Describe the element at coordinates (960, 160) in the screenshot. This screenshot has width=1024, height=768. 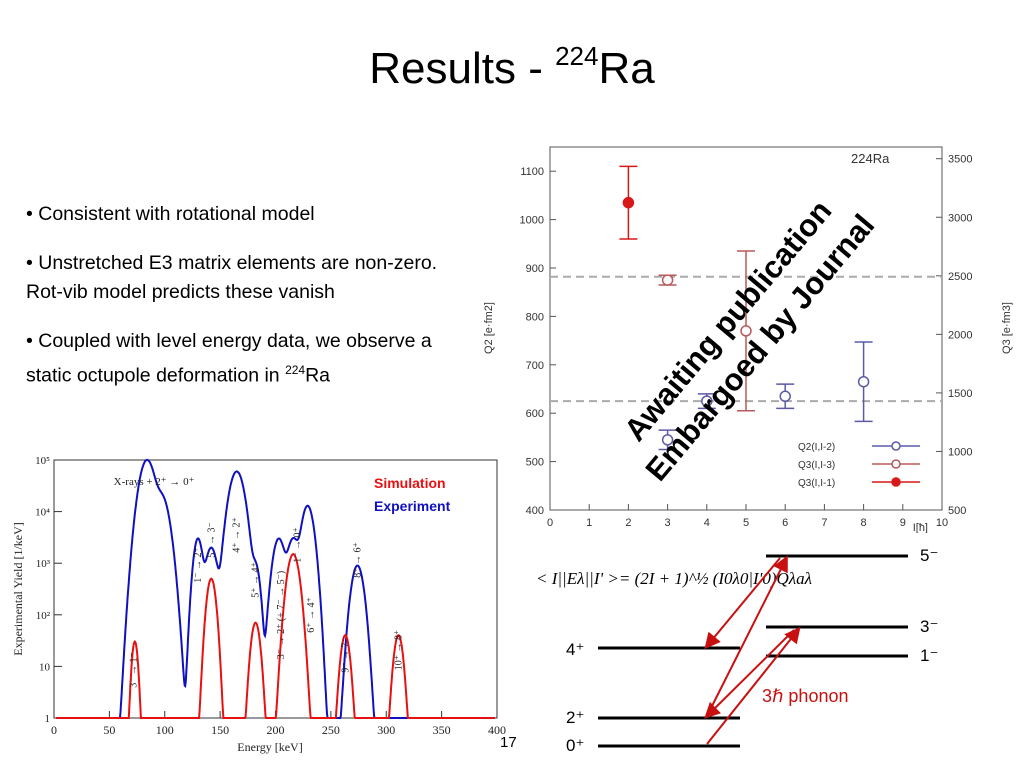
I see `y-tick-label-right: 3500` at that location.